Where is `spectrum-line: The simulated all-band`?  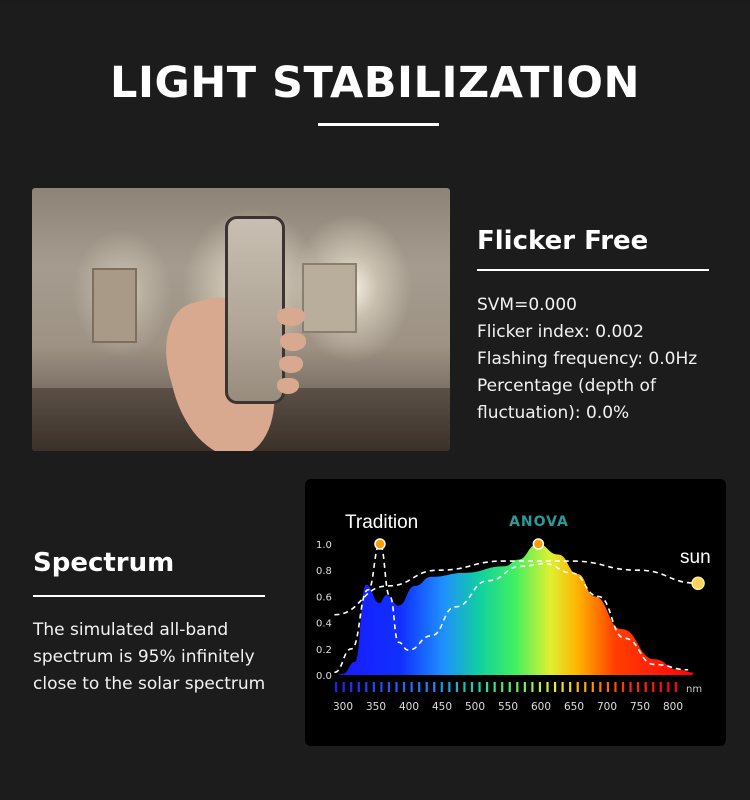
spectrum-line: The simulated all-band is located at coordinates (131, 630).